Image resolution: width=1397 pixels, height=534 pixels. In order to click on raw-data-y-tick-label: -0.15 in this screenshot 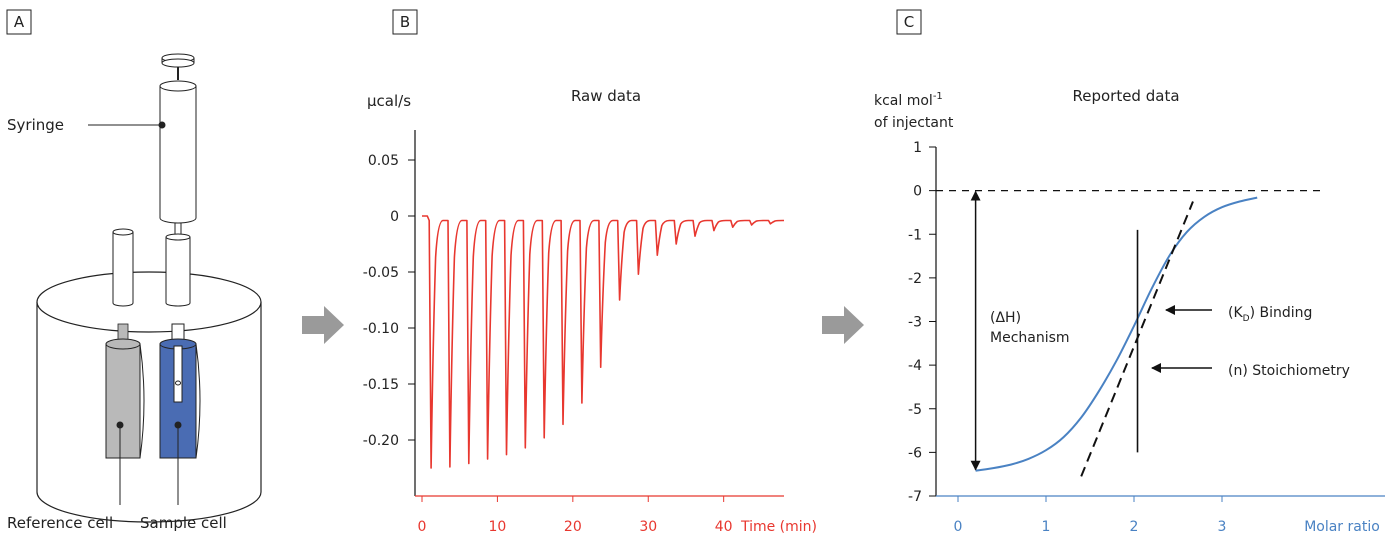, I will do `click(381, 385)`.